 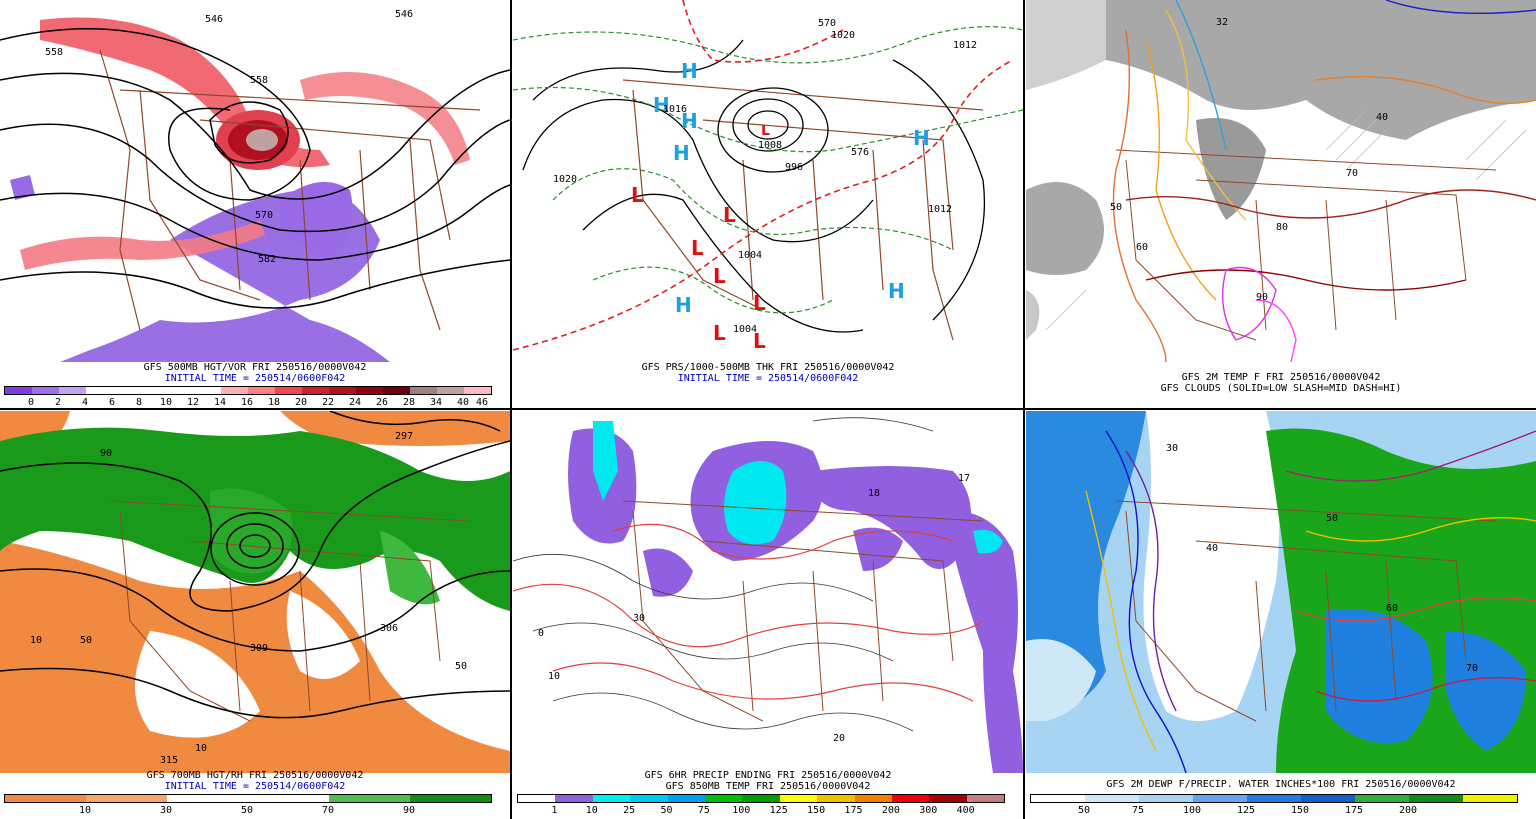 What do you see at coordinates (750, 255) in the screenshot?
I see `contour-label: 1004` at bounding box center [750, 255].